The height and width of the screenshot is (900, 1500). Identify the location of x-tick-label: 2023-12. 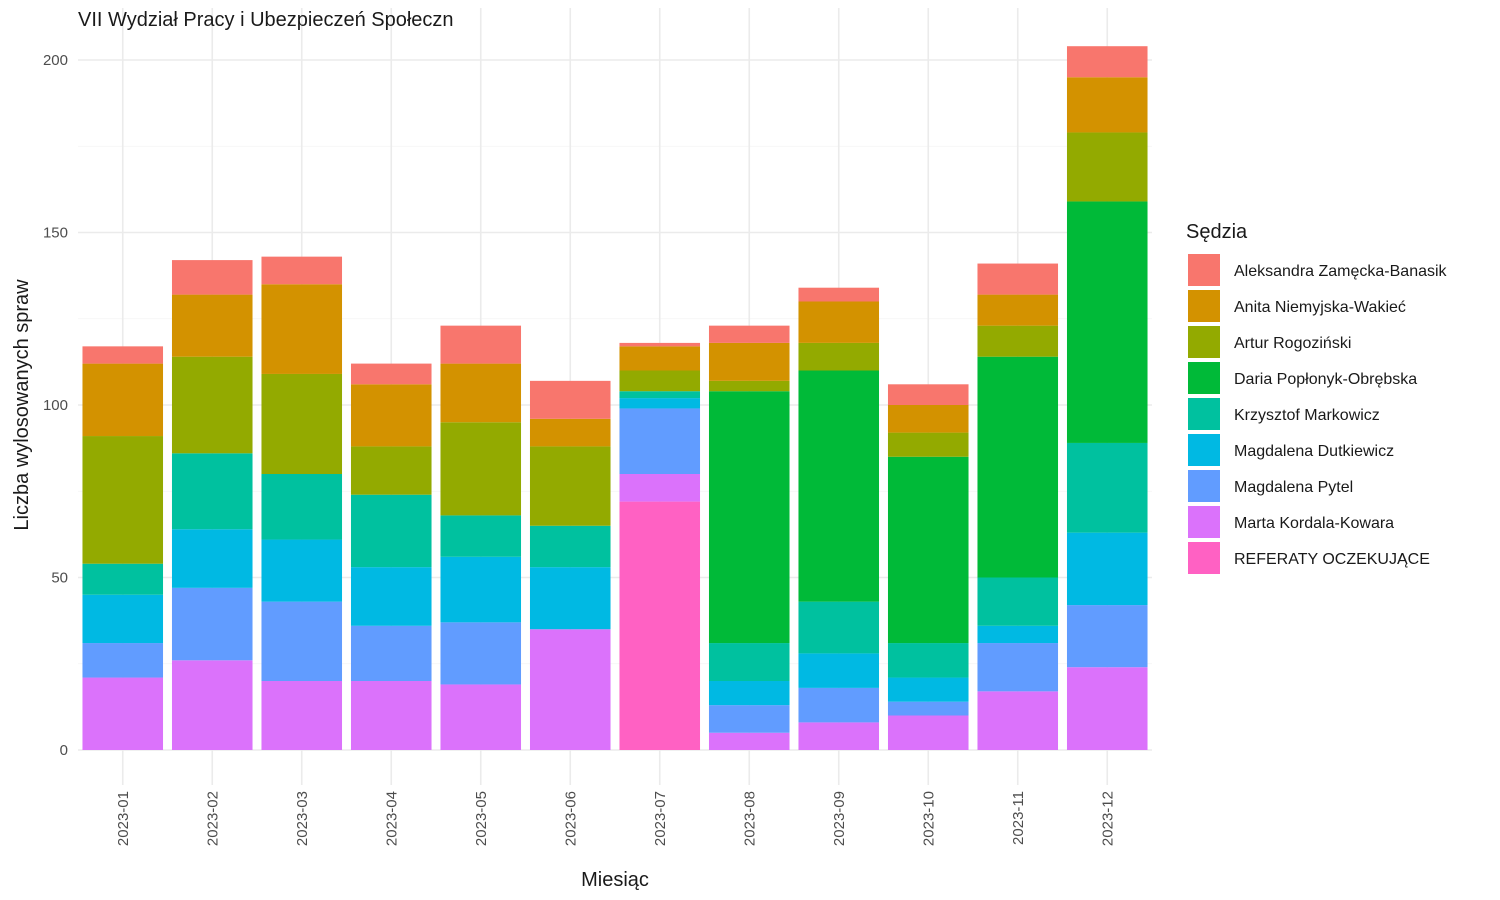
(1107, 818).